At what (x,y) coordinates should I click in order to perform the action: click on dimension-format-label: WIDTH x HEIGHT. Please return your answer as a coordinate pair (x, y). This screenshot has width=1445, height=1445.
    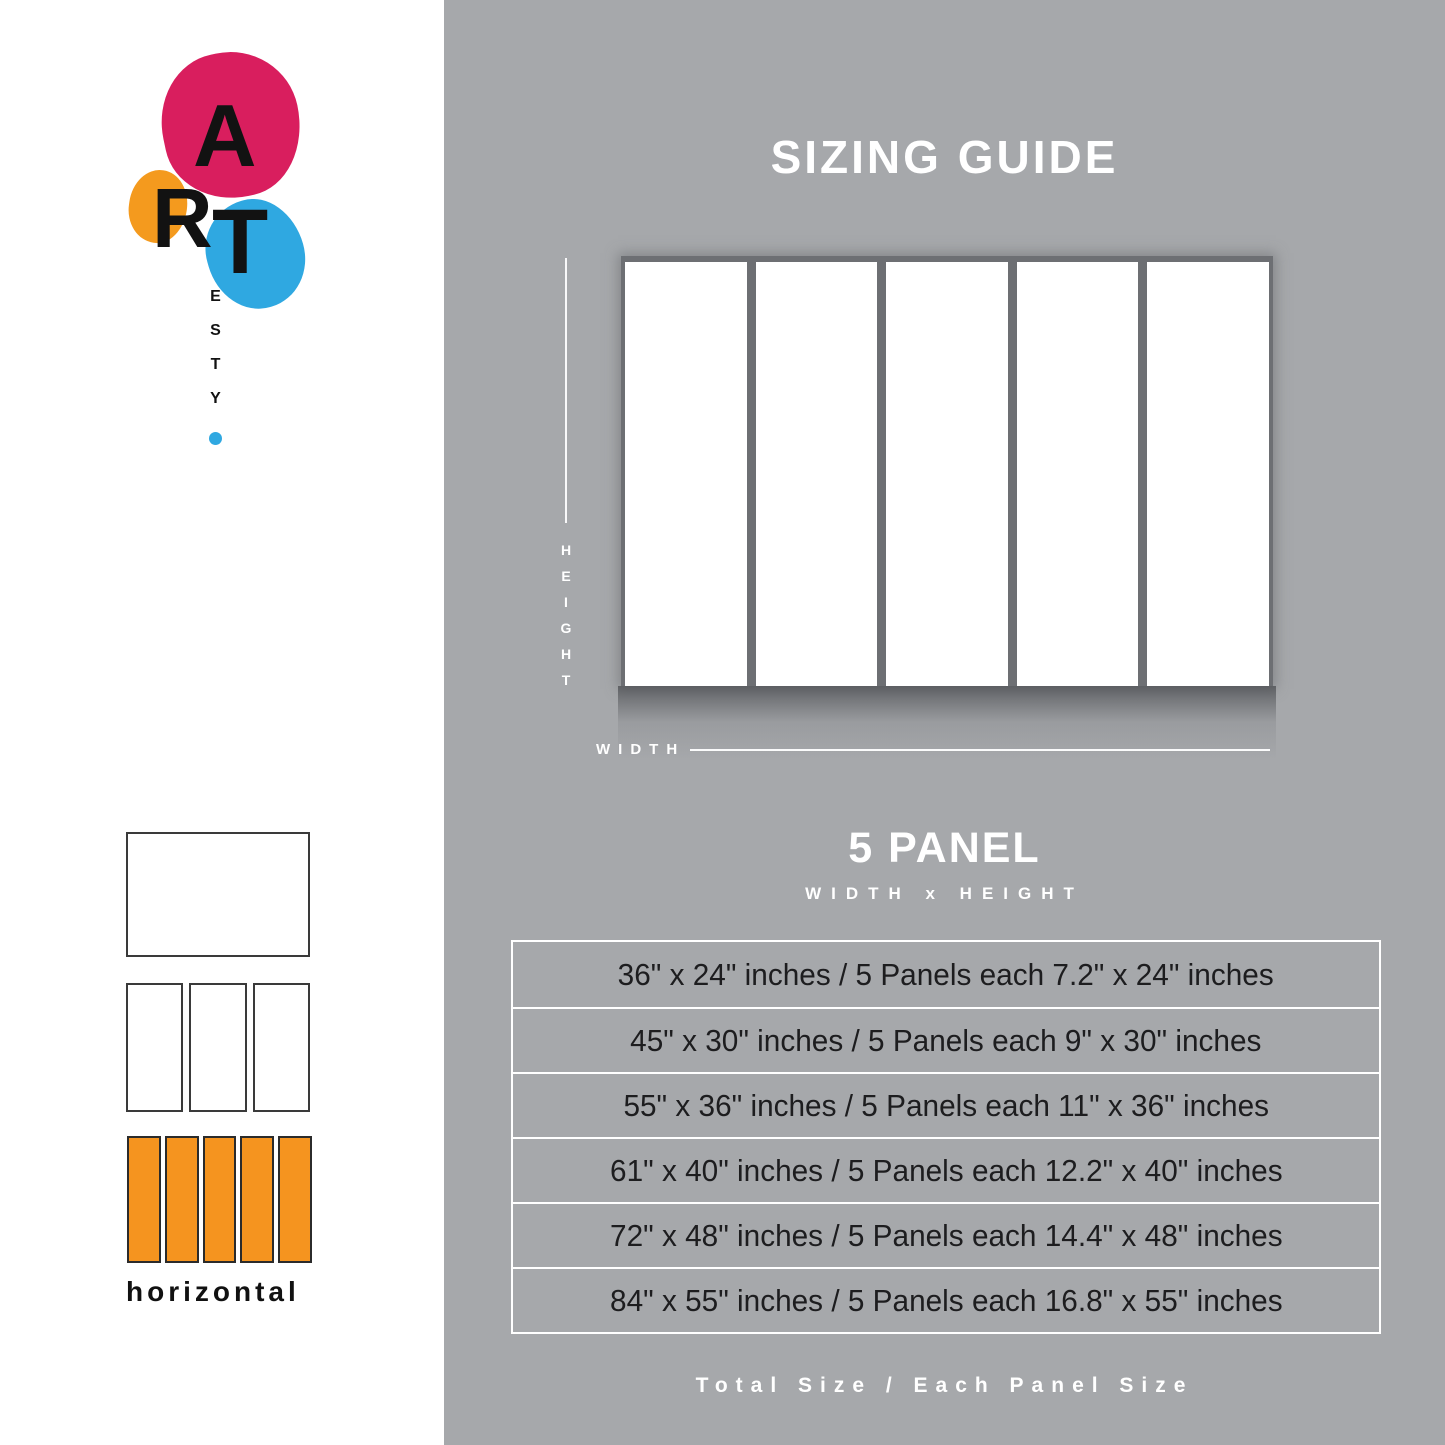
    Looking at the image, I should click on (944, 893).